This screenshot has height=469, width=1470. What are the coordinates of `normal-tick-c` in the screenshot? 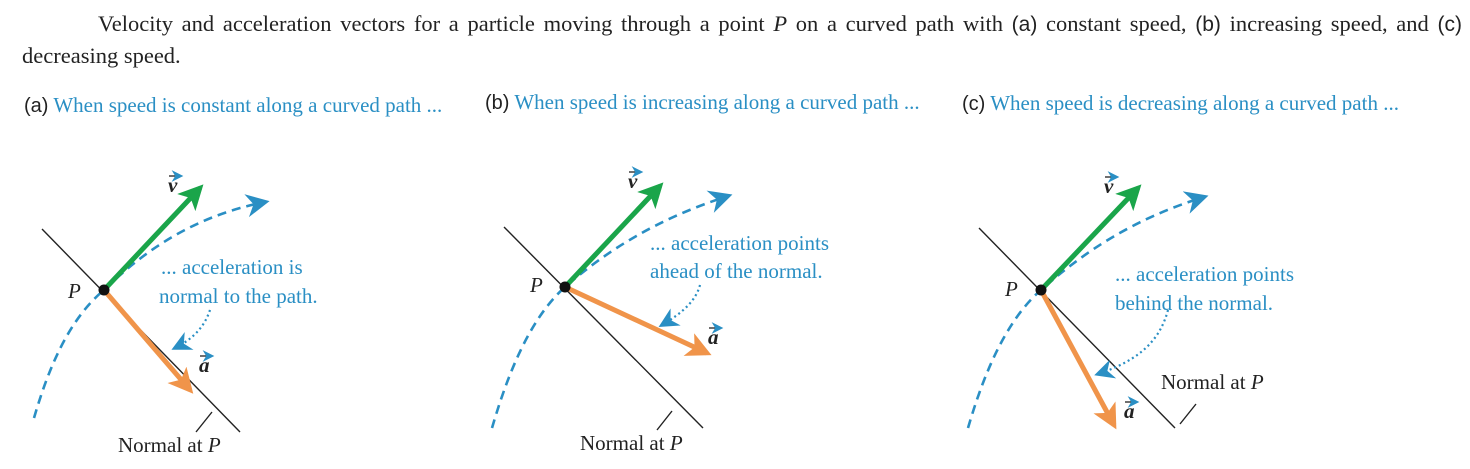 It's located at (1188, 414).